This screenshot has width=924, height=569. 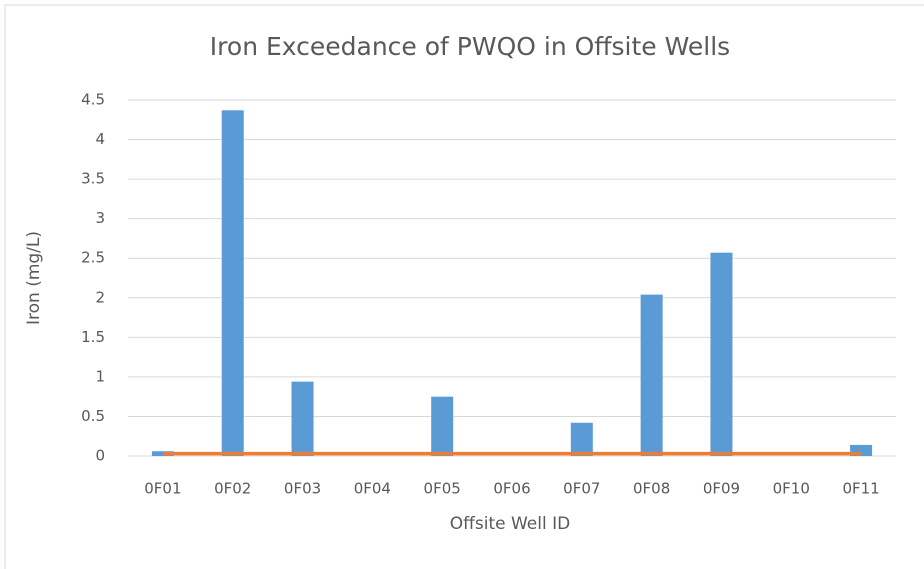 What do you see at coordinates (93, 337) in the screenshot?
I see `y-tick-label: 1.5` at bounding box center [93, 337].